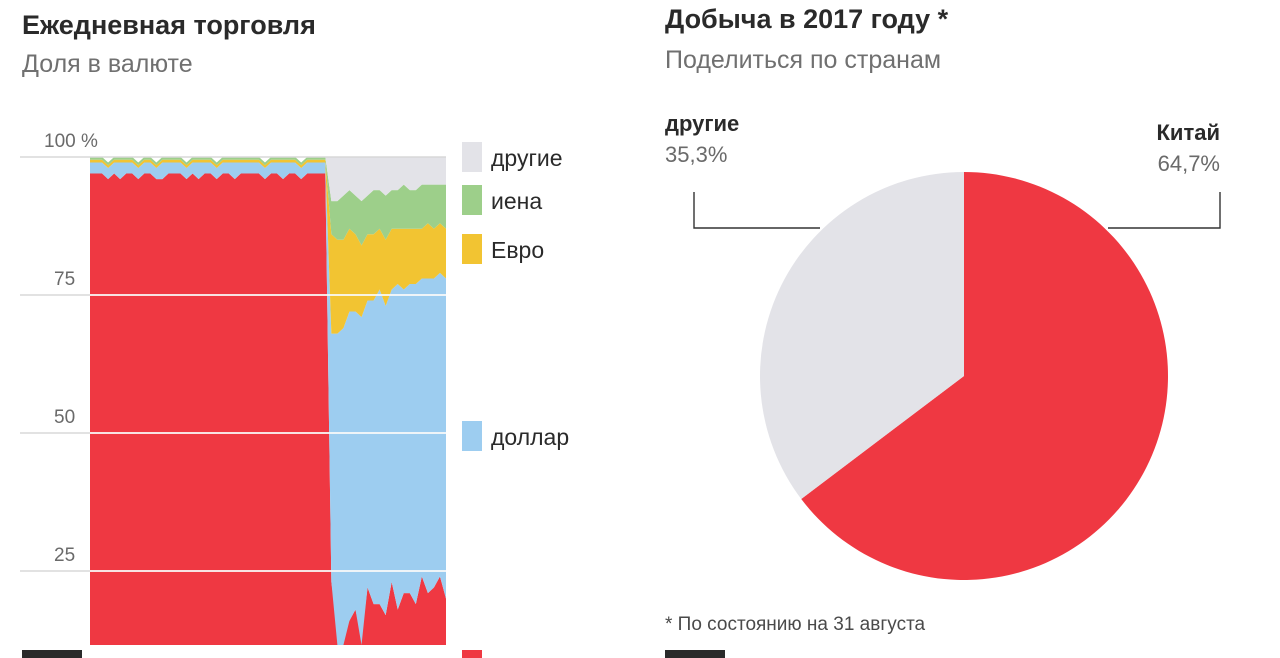 The image size is (1280, 658). What do you see at coordinates (472, 654) in the screenshot?
I see `cutoff-legend-fragment` at bounding box center [472, 654].